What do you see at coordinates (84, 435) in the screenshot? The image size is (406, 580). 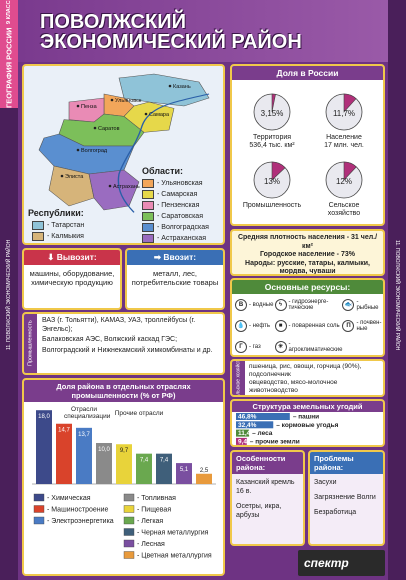 I see `bar-label: 13,7` at bounding box center [84, 435].